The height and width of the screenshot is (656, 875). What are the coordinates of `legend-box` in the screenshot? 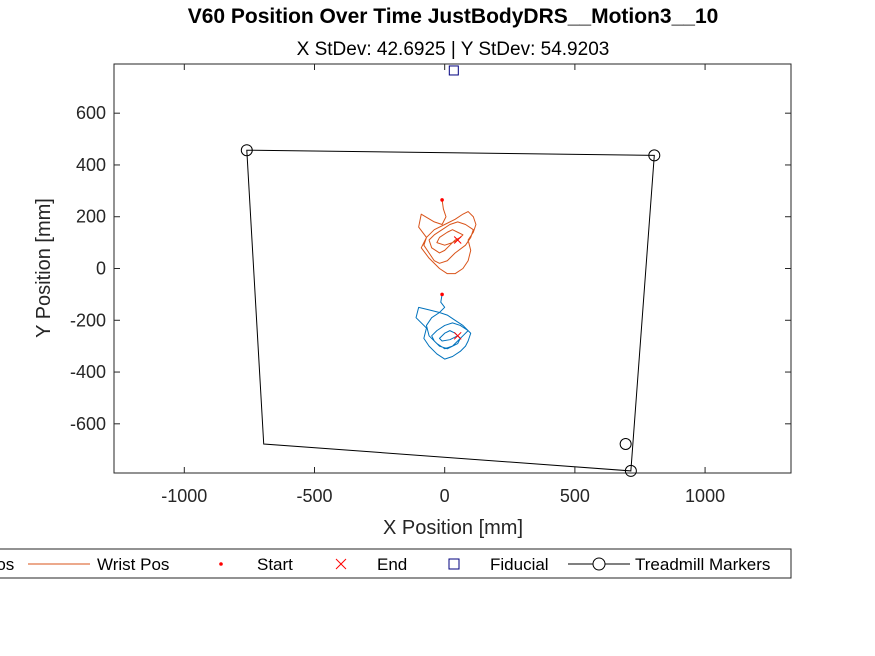 It's located at (396, 563).